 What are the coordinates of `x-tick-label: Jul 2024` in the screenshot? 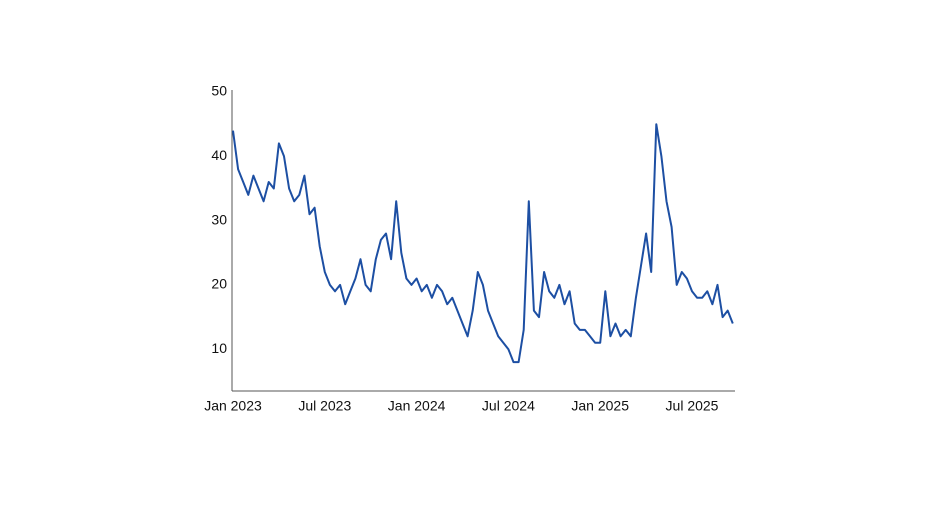 It's located at (508, 406).